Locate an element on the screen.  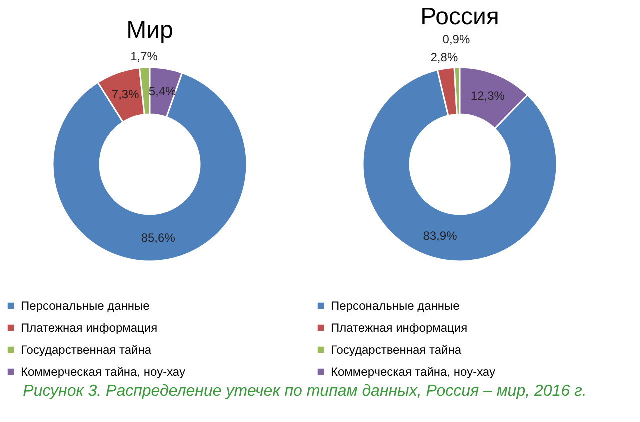
data-label: 12,3% is located at coordinates (488, 95).